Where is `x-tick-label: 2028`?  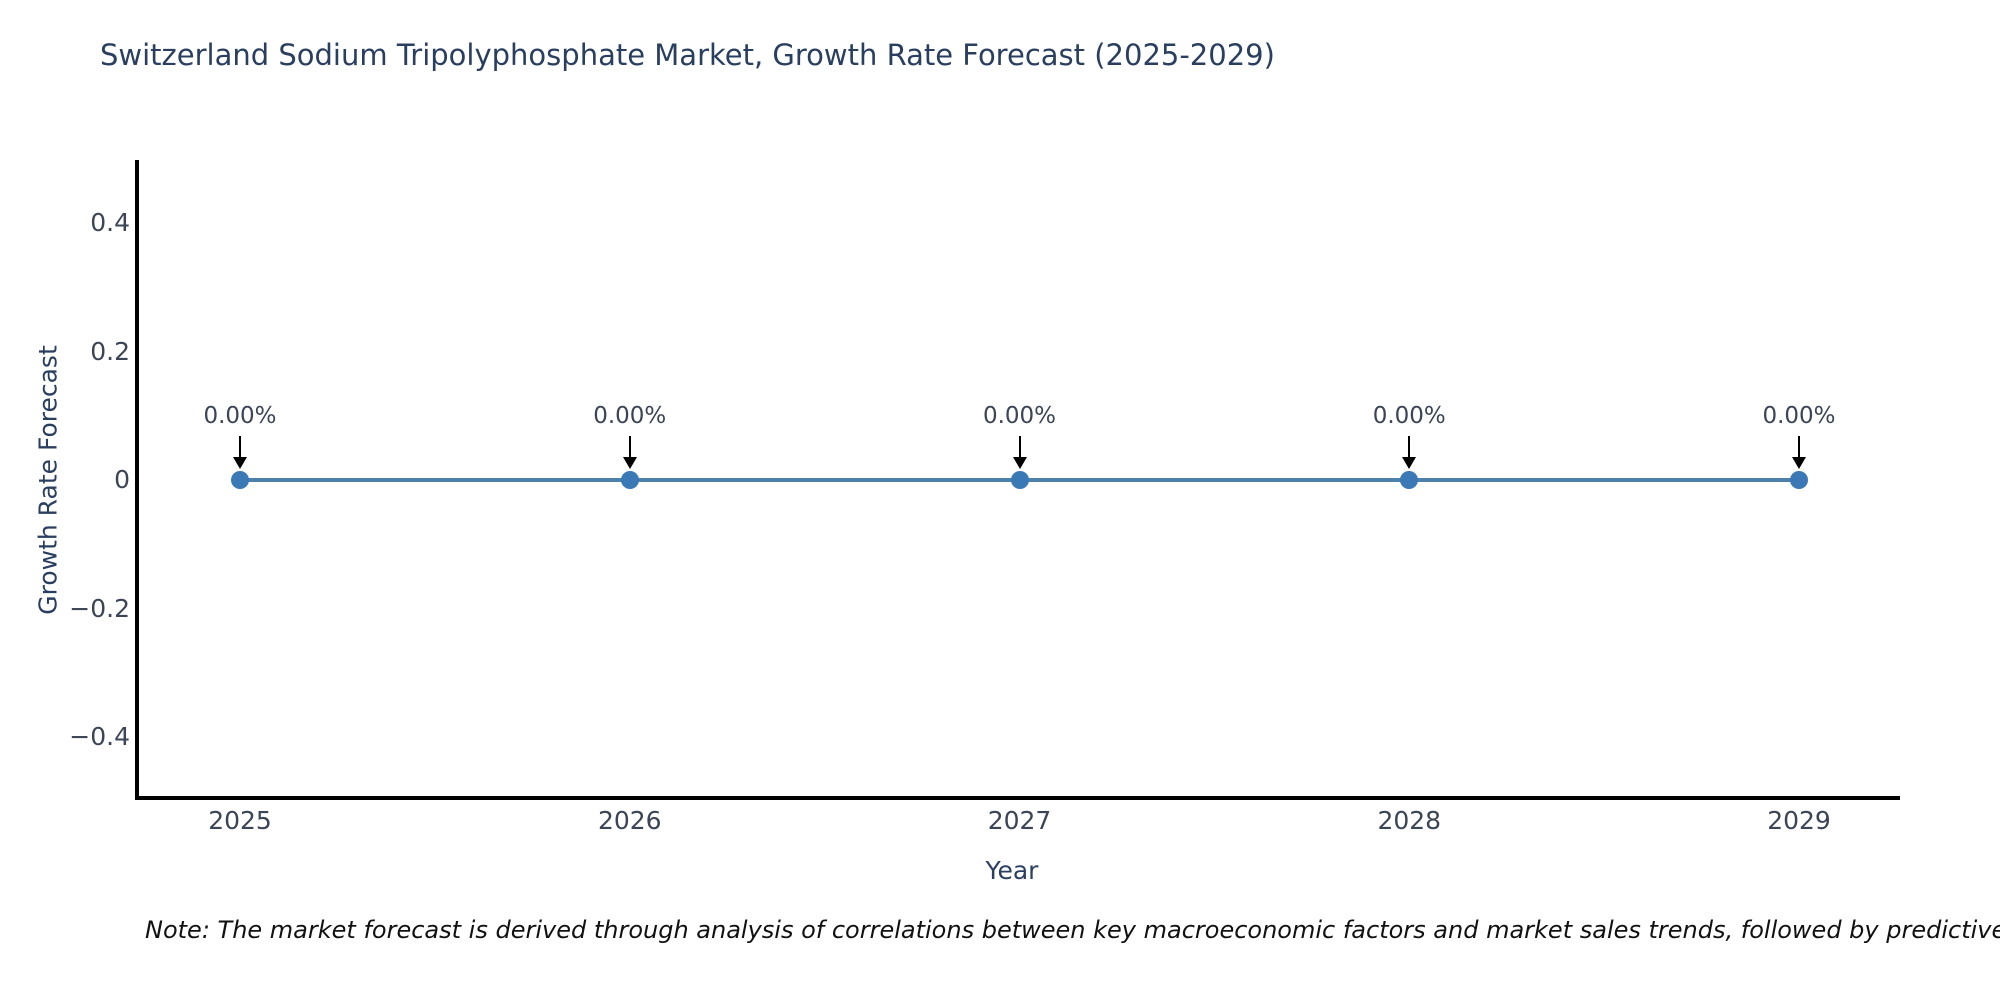 x-tick-label: 2028 is located at coordinates (1409, 820).